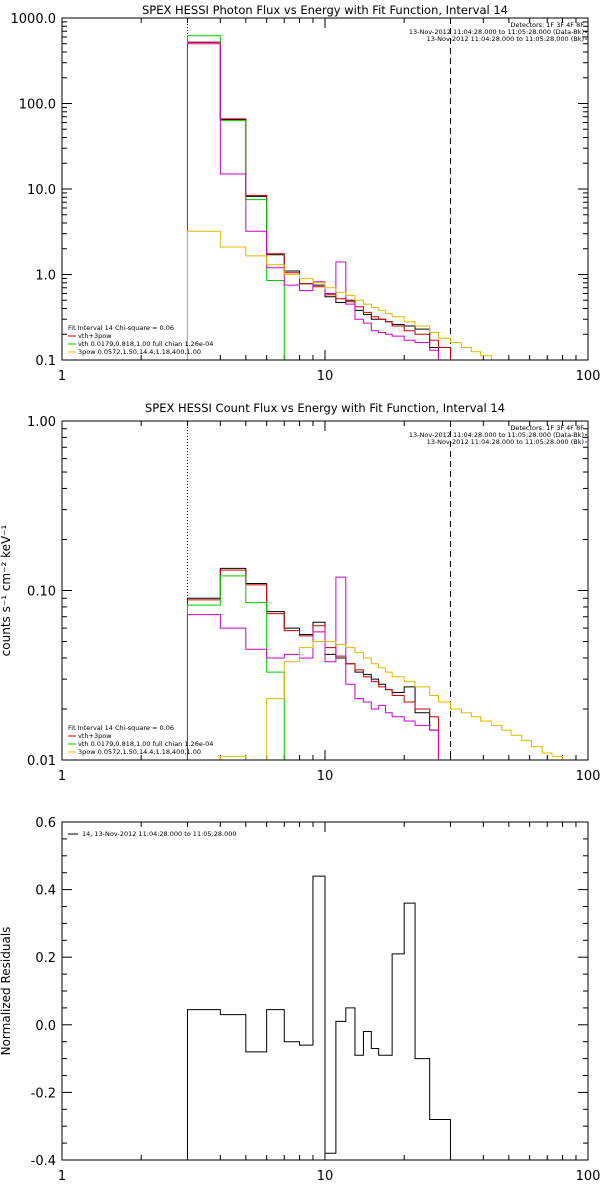 The height and width of the screenshot is (1200, 600). What do you see at coordinates (43, 1093) in the screenshot?
I see `y-tick-label: -0.2` at bounding box center [43, 1093].